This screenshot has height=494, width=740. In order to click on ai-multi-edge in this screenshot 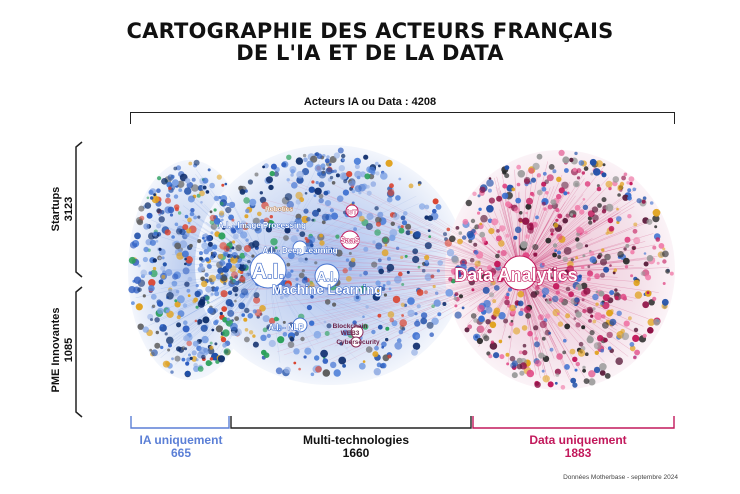, I will do `click(338, 302)`.